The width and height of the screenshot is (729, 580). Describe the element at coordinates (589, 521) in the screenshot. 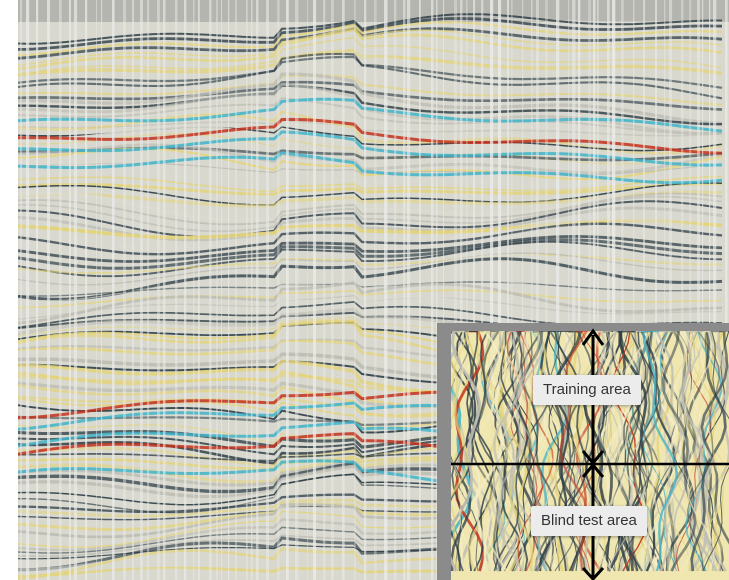

I see `blind-test-area-label: Blind test area` at that location.